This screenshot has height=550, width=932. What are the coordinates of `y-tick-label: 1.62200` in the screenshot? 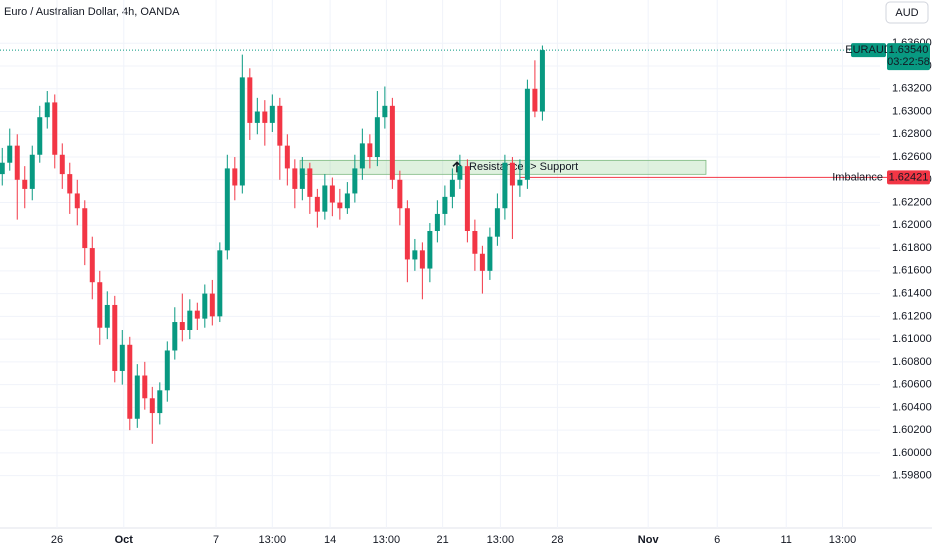 It's located at (912, 202).